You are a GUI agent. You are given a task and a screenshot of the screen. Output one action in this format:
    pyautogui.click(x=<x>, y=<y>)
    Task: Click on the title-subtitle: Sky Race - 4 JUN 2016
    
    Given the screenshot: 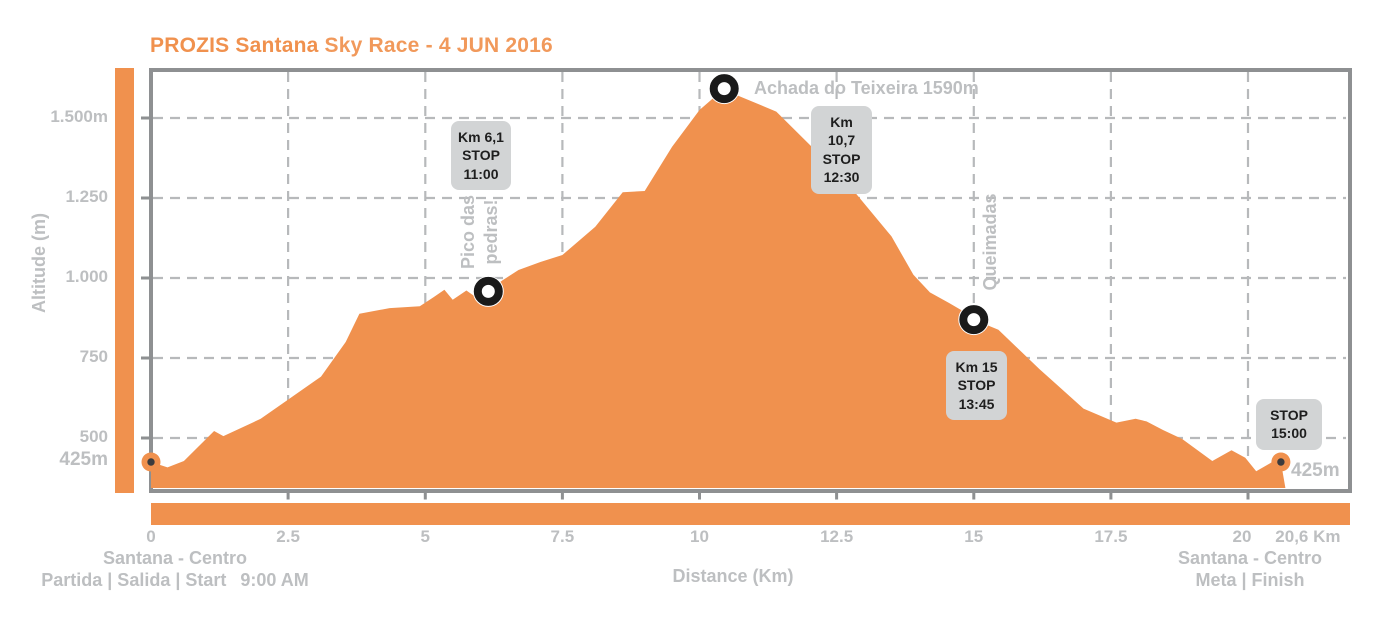 What is the action you would take?
    pyautogui.click(x=435, y=45)
    